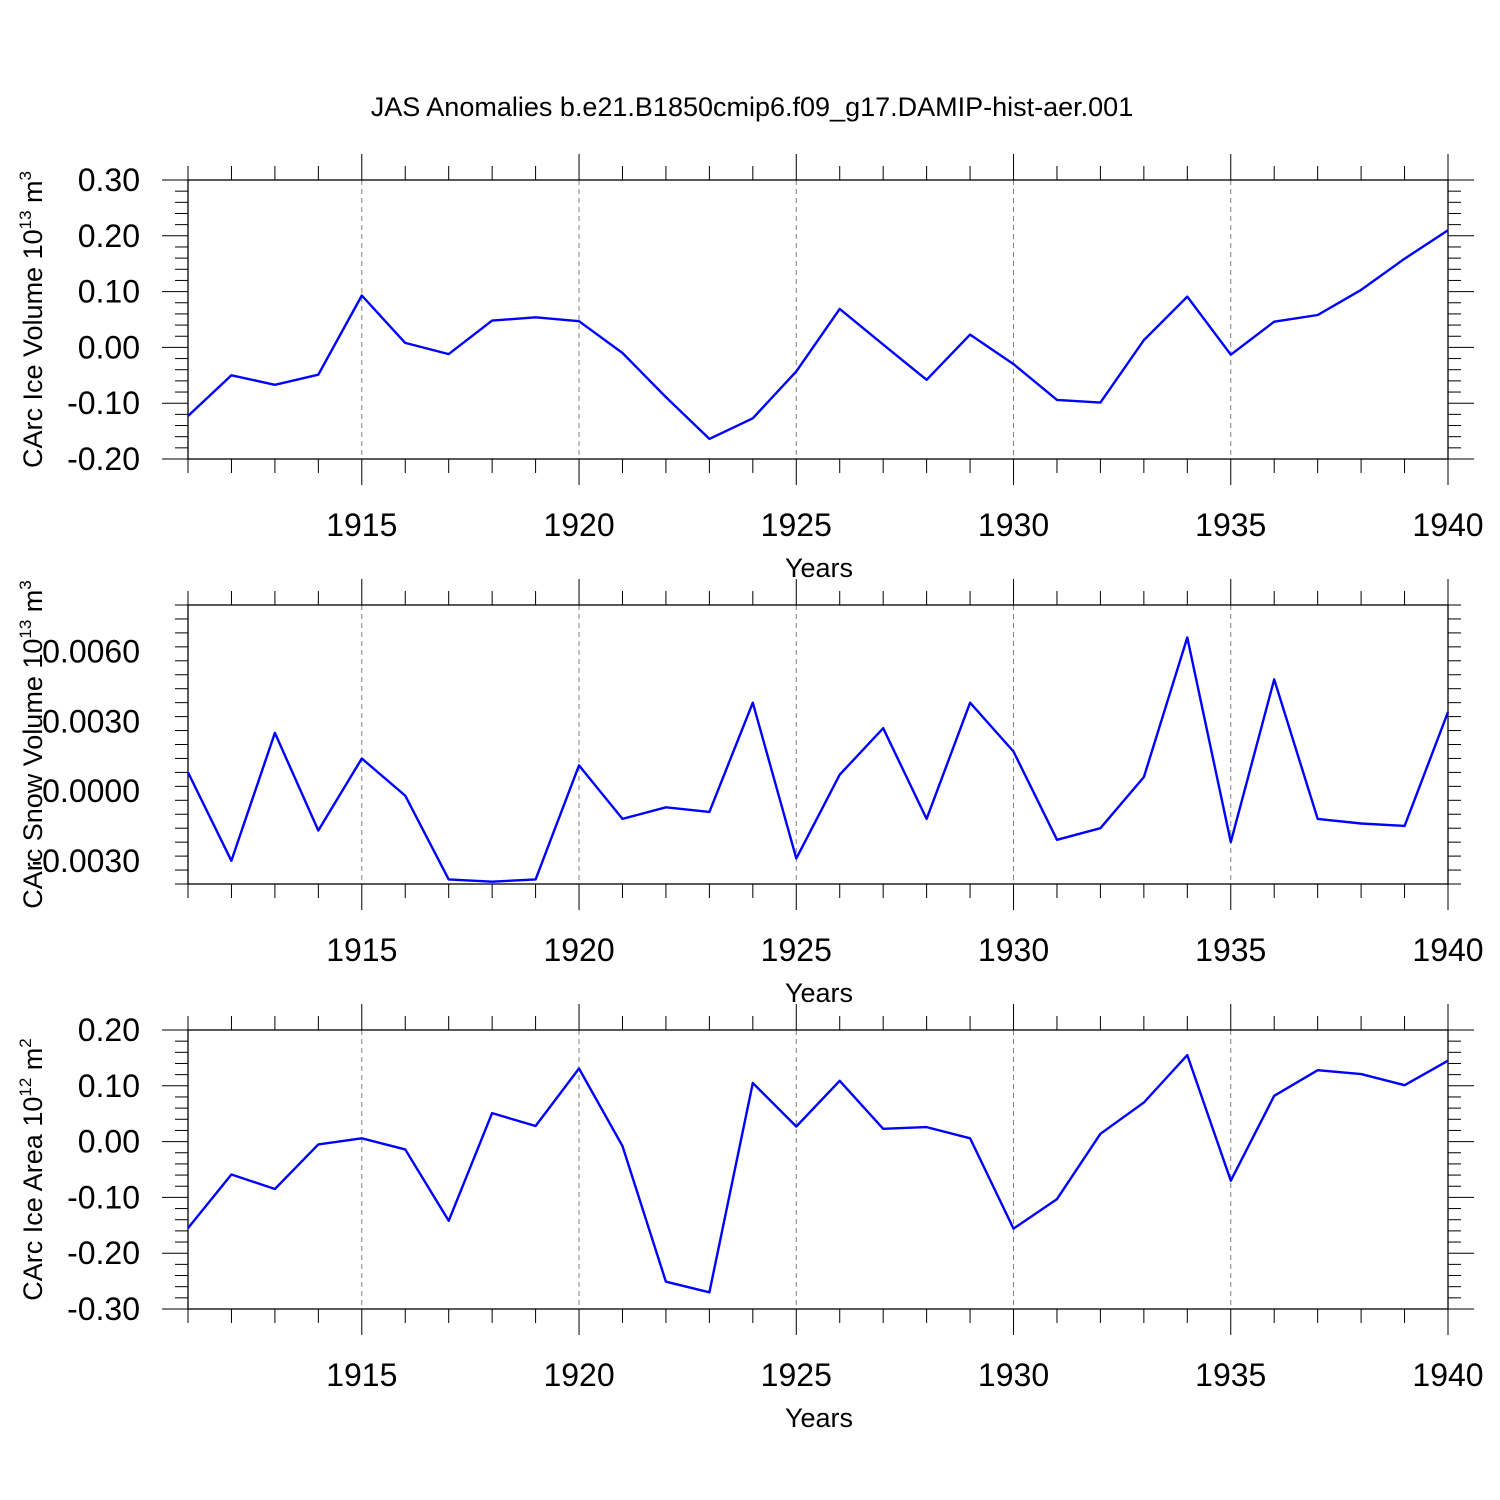  Describe the element at coordinates (91, 652) in the screenshot. I see `y-tick-label: 0.0060` at that location.